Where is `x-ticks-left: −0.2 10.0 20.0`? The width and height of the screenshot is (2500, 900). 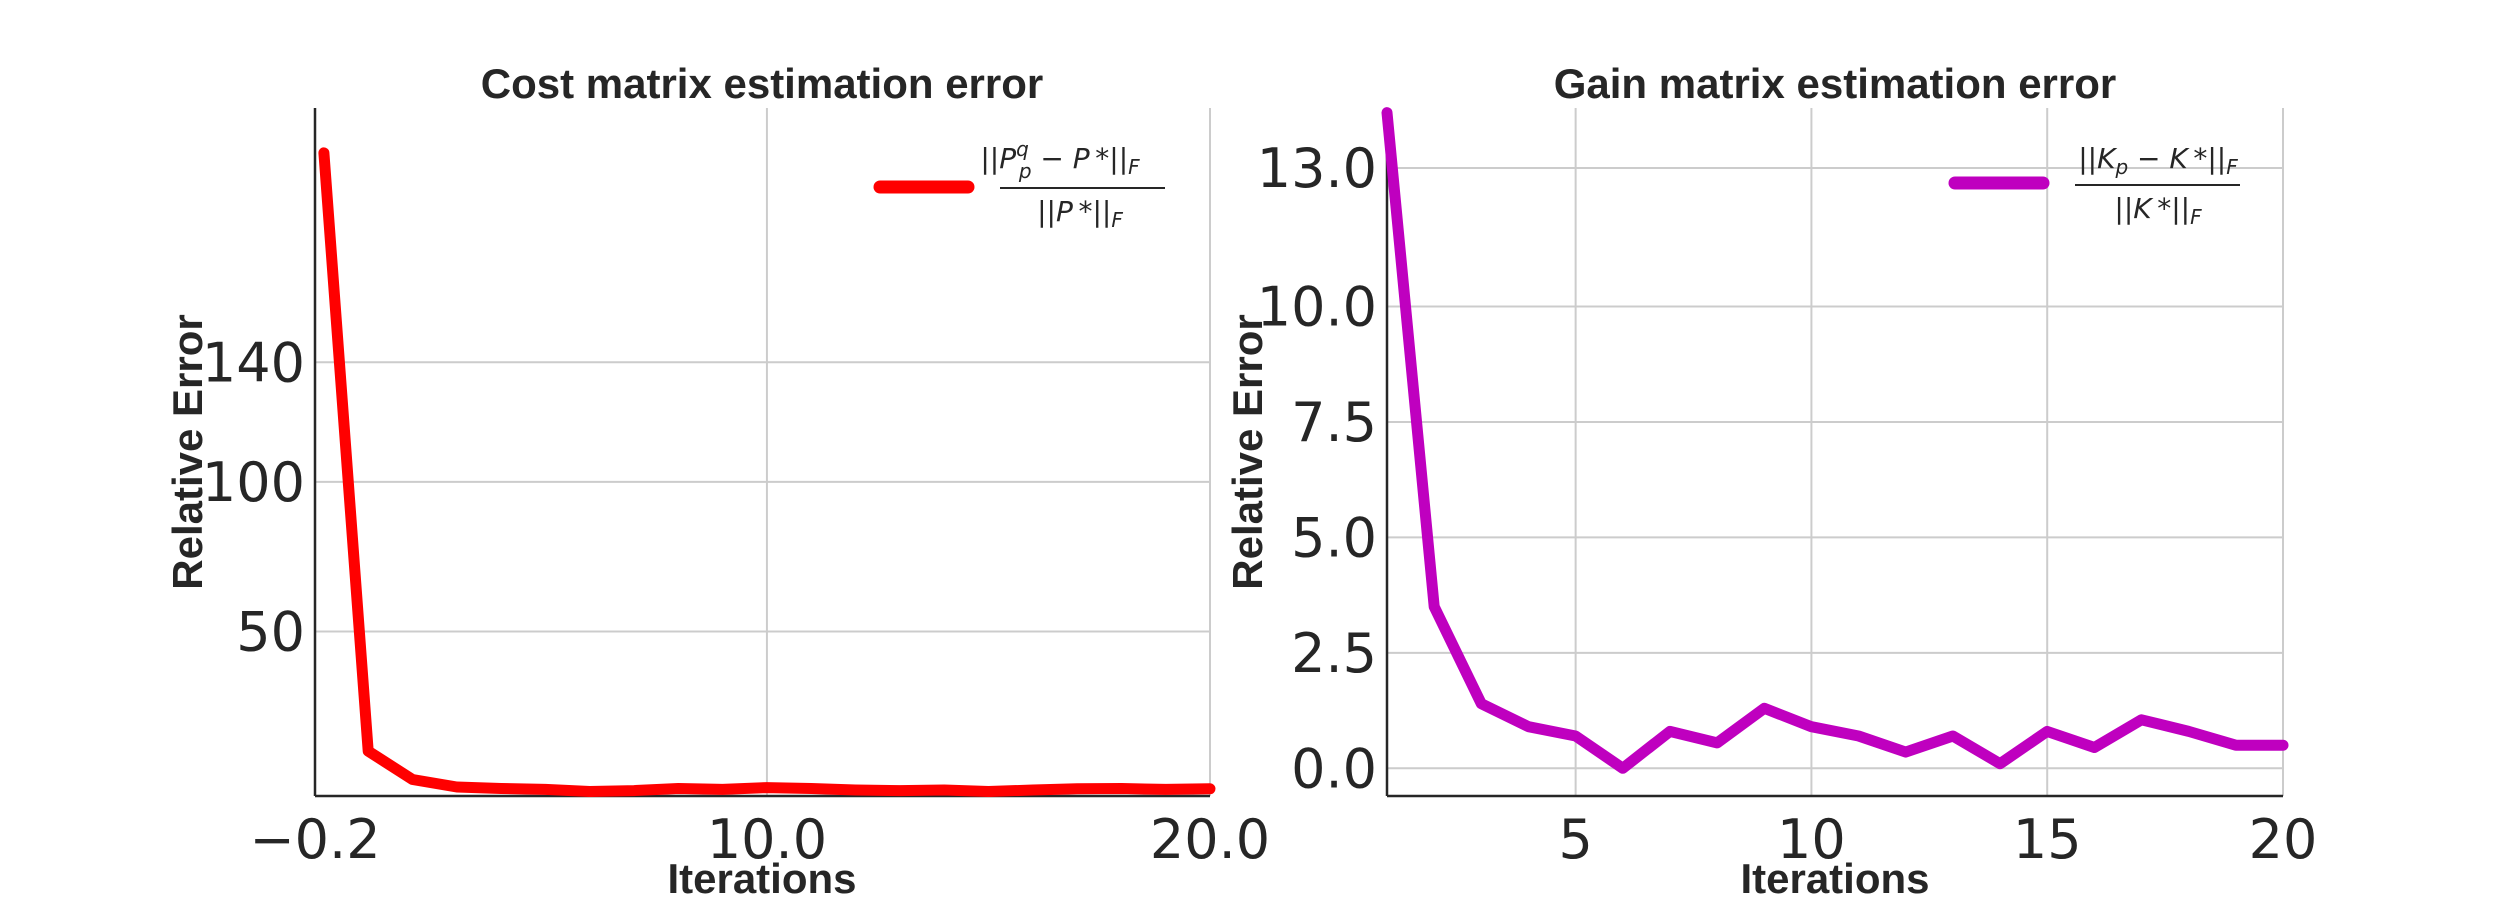
x-ticks-left: −0.2 10.0 20.0 is located at coordinates (759, 839).